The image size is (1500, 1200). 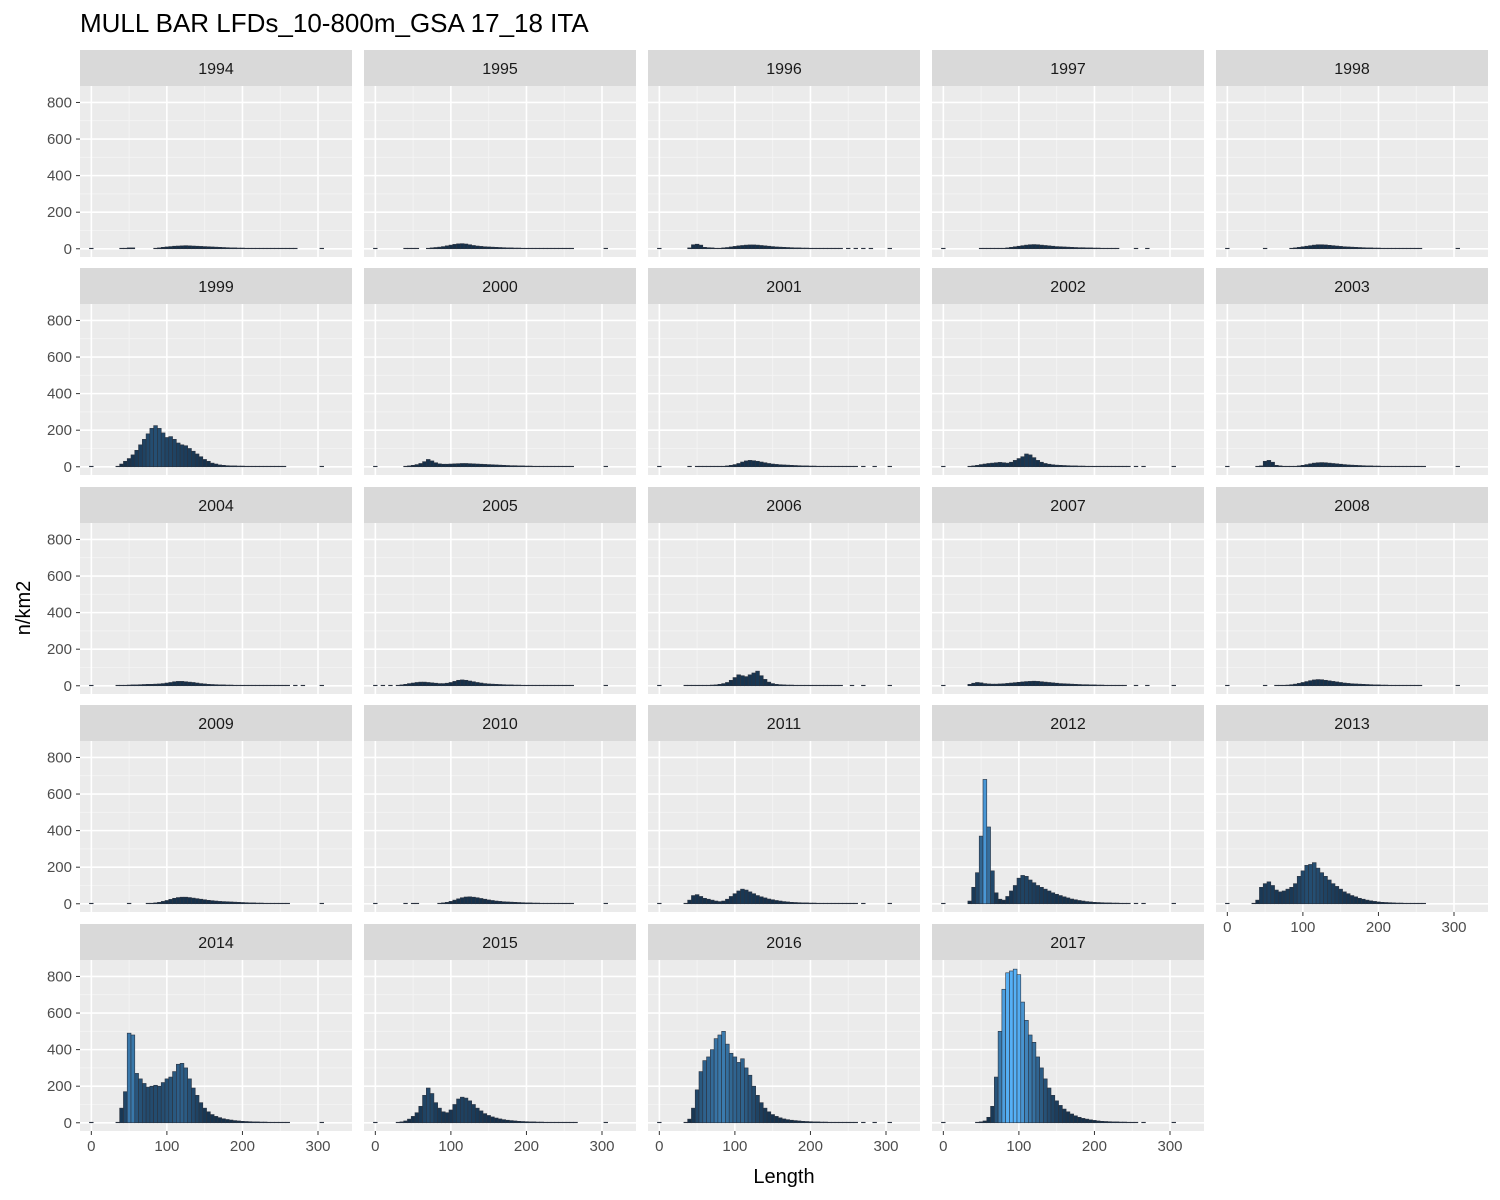 What do you see at coordinates (216, 287) in the screenshot?
I see `facet-strip-label: 1999` at bounding box center [216, 287].